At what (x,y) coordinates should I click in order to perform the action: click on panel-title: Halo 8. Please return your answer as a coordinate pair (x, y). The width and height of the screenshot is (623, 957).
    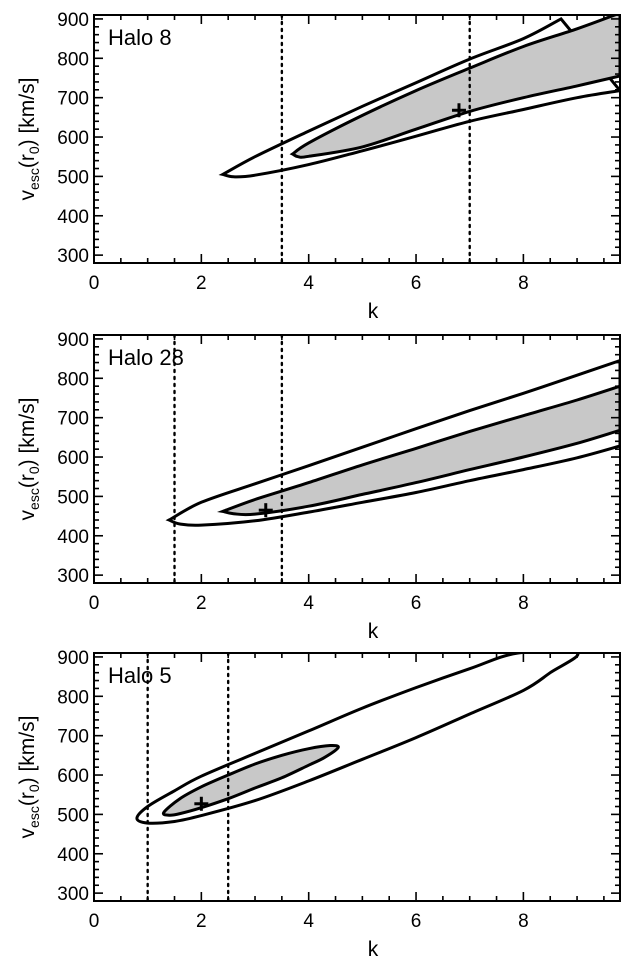
    Looking at the image, I should click on (140, 37).